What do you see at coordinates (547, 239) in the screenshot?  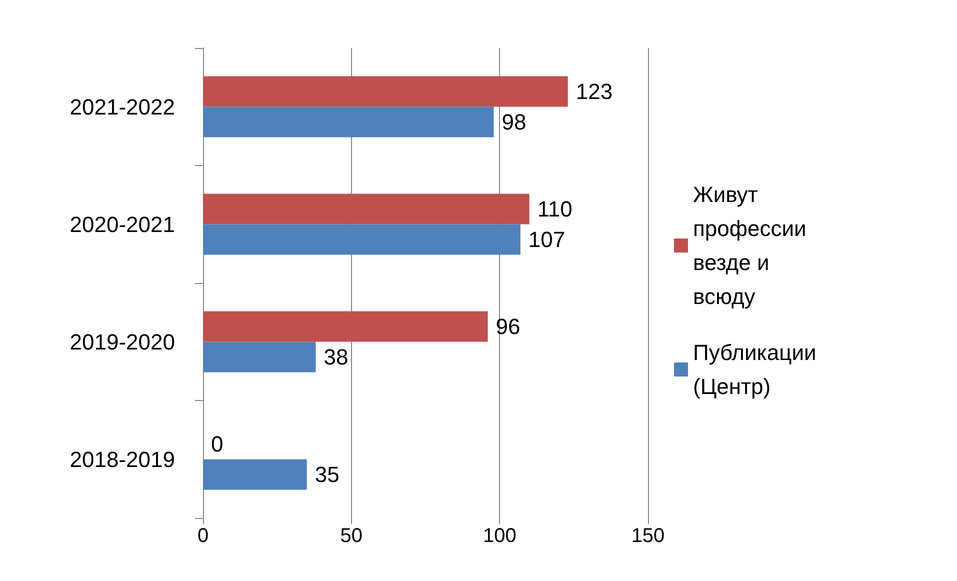 I see `data-label: 107` at bounding box center [547, 239].